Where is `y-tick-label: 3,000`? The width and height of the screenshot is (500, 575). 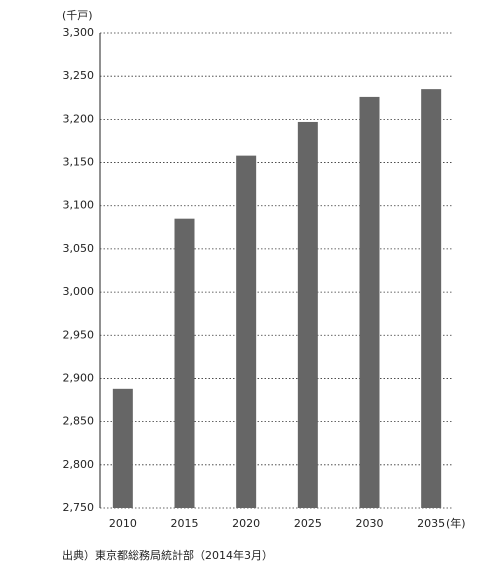
y-tick-label: 3,000 is located at coordinates (79, 291).